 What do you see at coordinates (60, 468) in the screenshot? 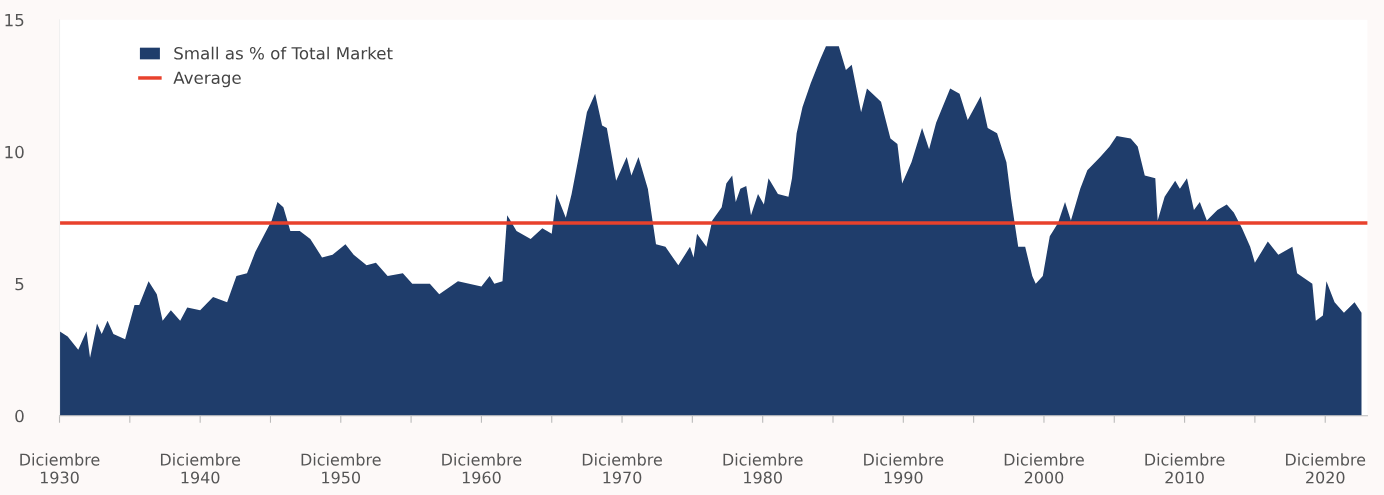
I see `x-tick-label: Diciembre 1930` at bounding box center [60, 468].